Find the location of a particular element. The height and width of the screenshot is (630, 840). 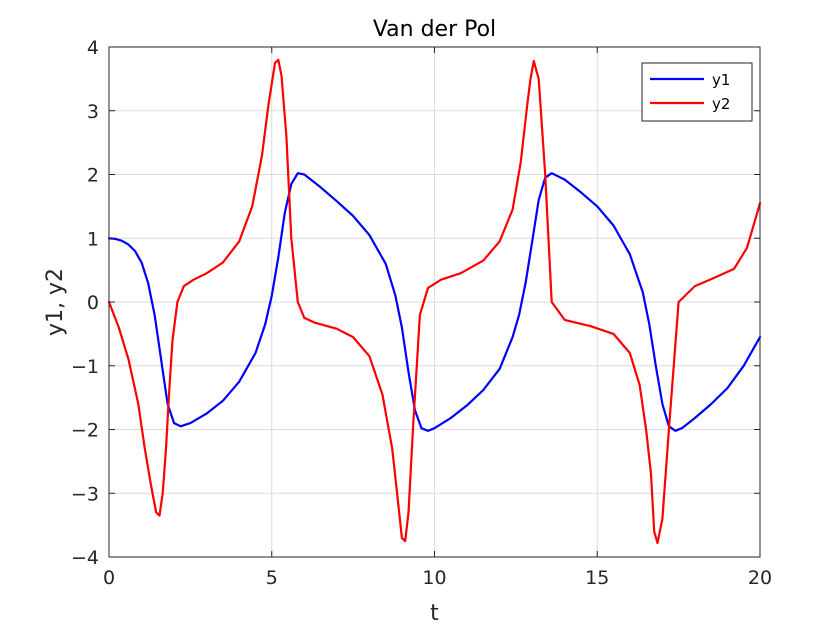

x-tick-label: 10 is located at coordinates (434, 578).